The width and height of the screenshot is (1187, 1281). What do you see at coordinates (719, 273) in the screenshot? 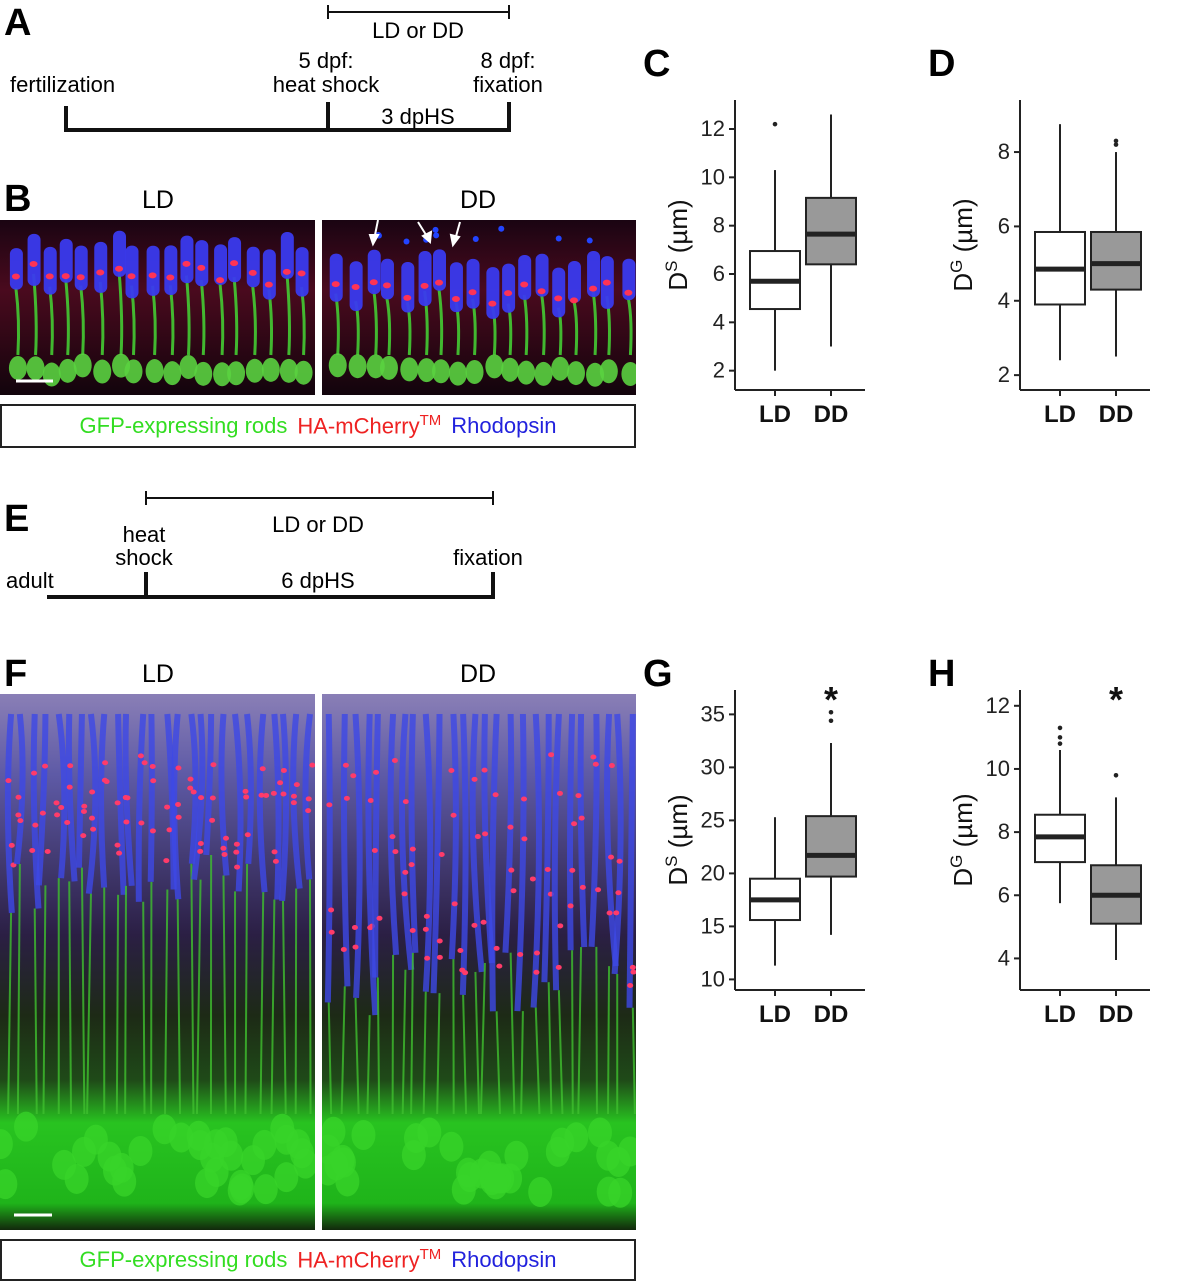
I see `y-tick-label: 6` at bounding box center [719, 273].